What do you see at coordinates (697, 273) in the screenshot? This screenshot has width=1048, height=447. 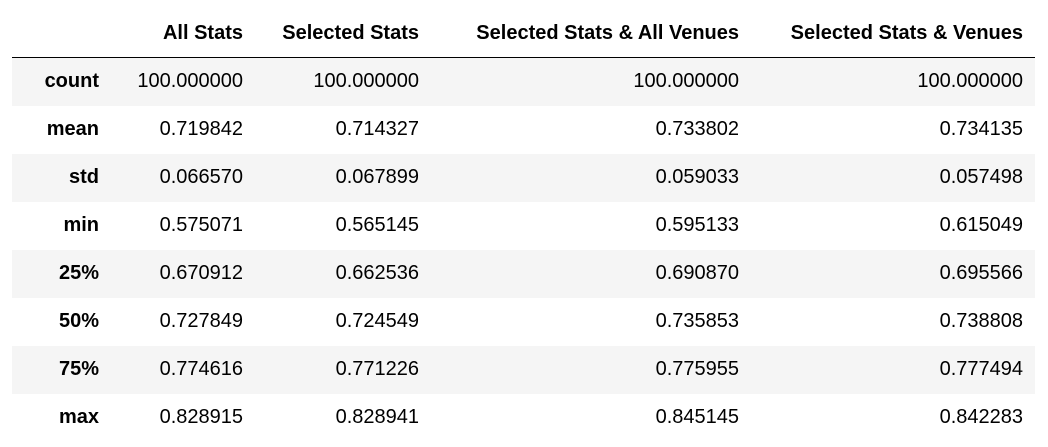 I see `cell-value: 0.690870` at bounding box center [697, 273].